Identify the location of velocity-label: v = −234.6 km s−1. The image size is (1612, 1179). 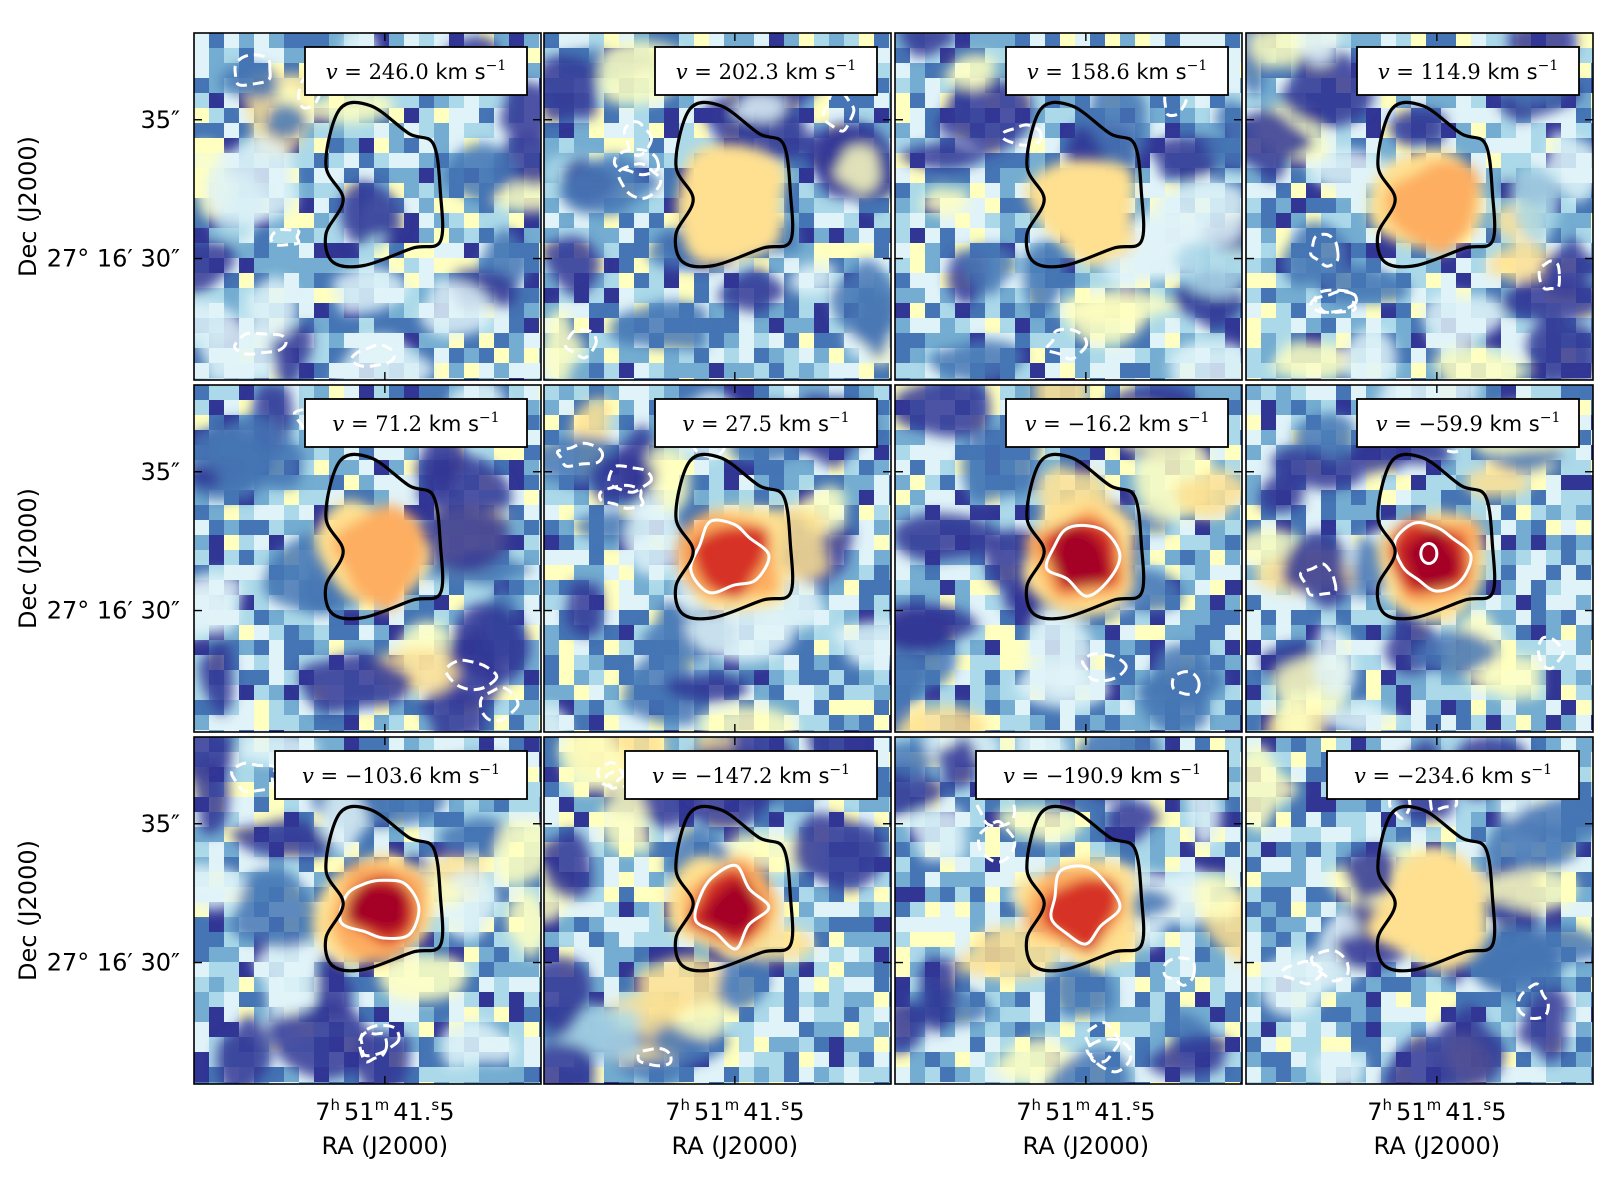
(1453, 775).